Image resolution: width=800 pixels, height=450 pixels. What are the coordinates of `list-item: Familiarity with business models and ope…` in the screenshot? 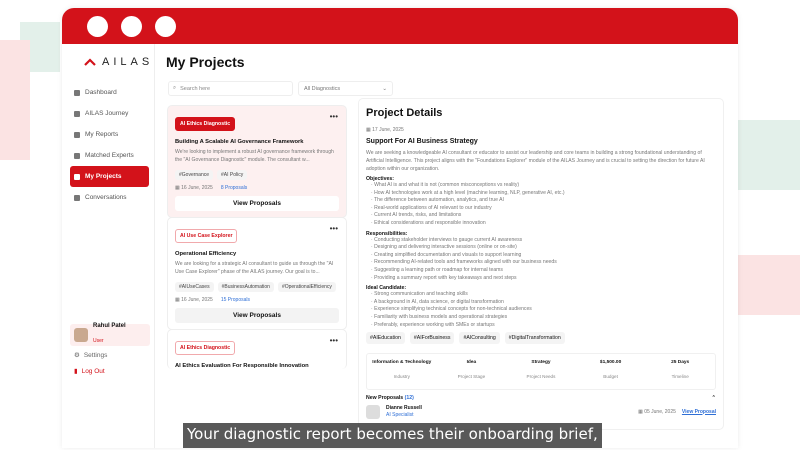 It's located at (541, 318).